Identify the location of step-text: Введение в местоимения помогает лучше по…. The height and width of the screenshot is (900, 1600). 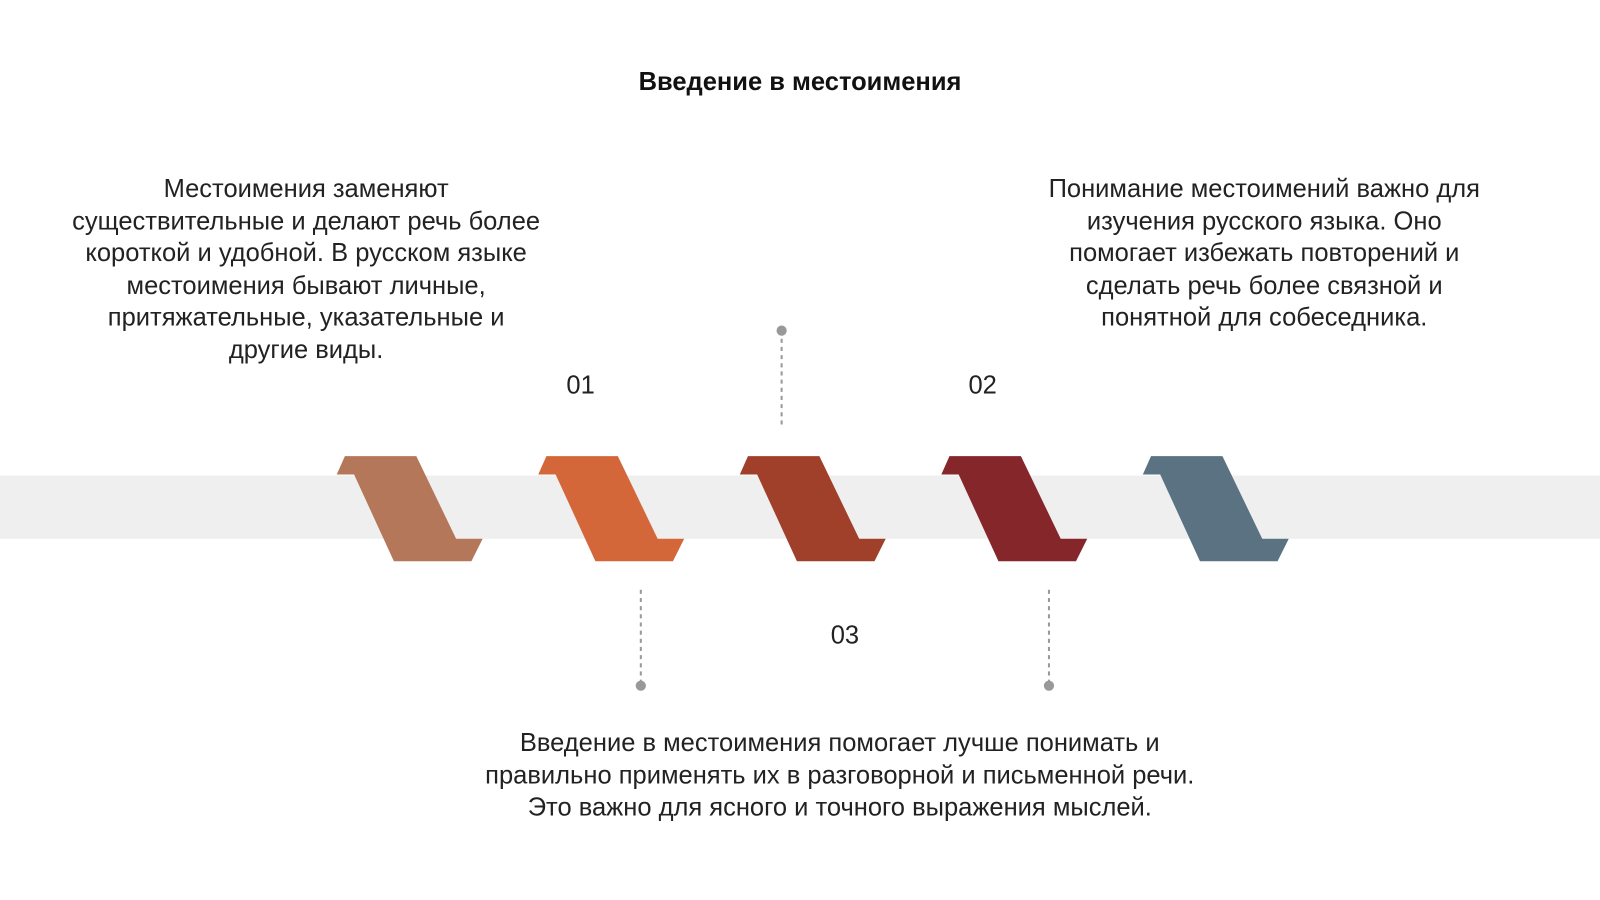
(840, 775).